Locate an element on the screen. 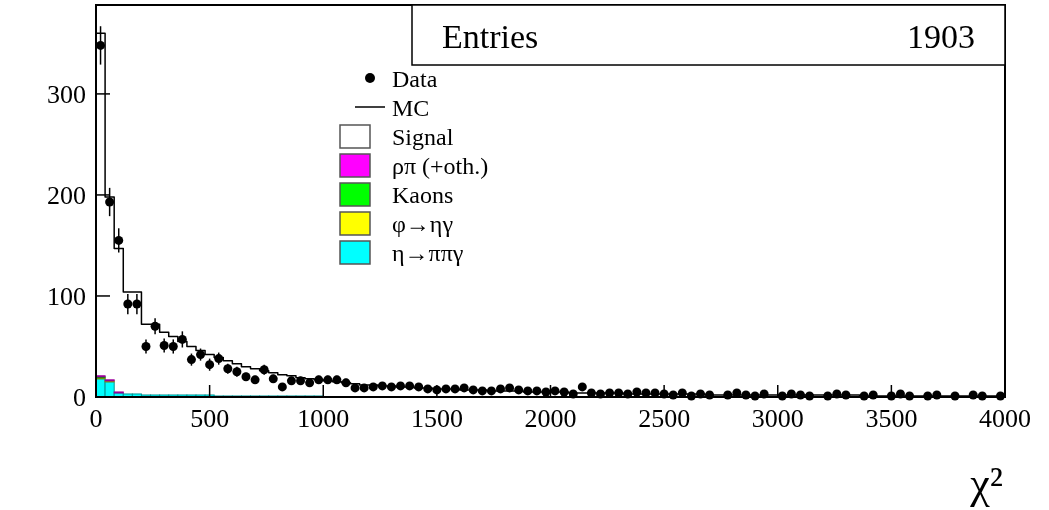  y-tick-label: 200 is located at coordinates (66, 195).